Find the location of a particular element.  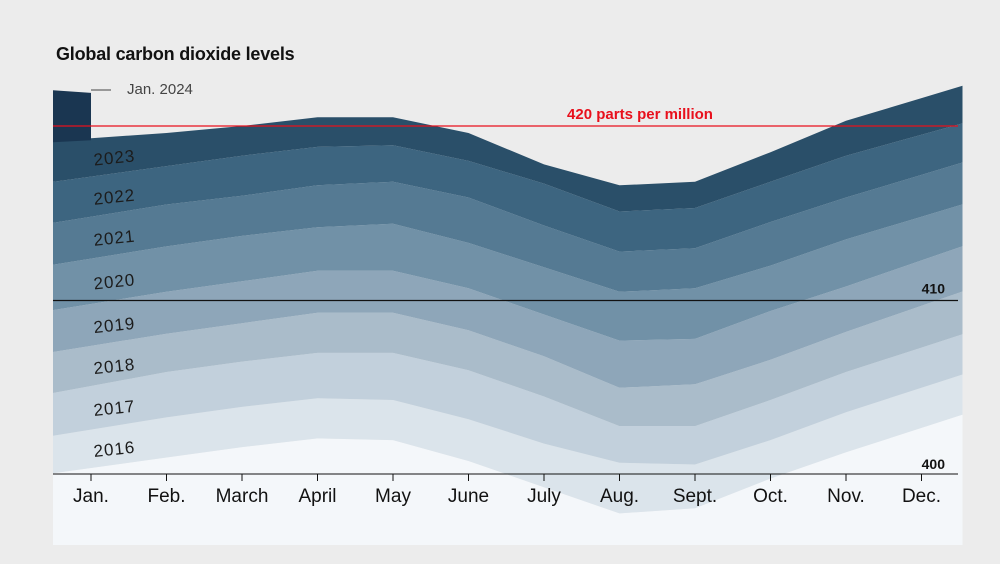

chart-title: Global carbon dioxide levels is located at coordinates (175, 54).